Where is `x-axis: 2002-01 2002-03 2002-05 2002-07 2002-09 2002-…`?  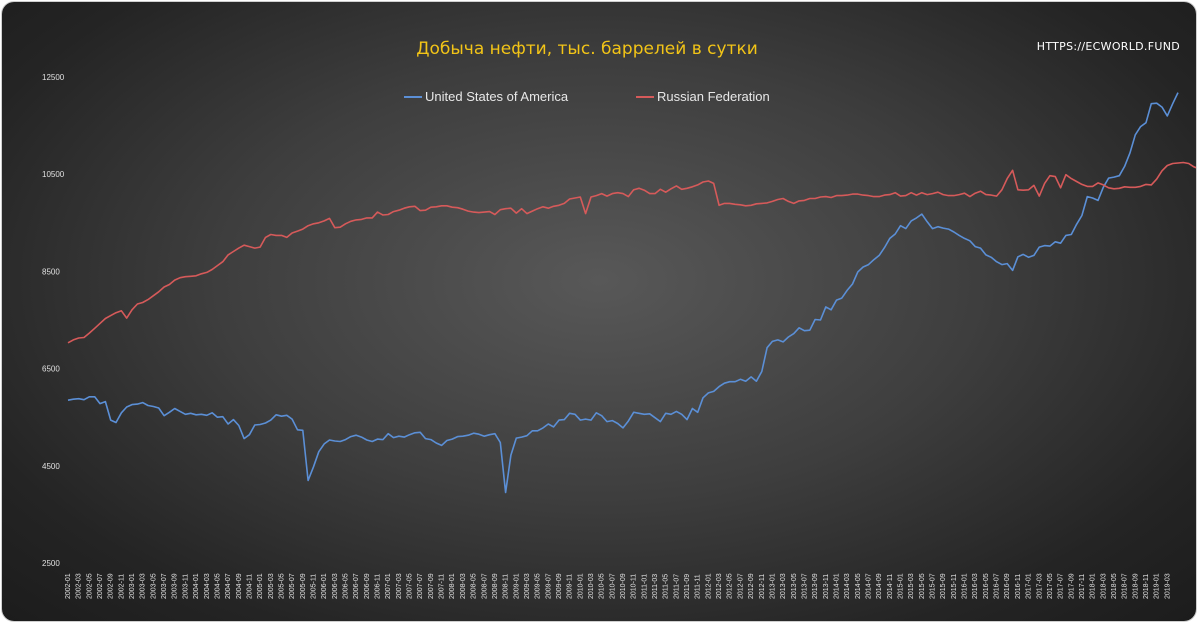
x-axis: 2002-01 2002-03 2002-05 2002-07 2002-09 2002-… is located at coordinates (618, 586).